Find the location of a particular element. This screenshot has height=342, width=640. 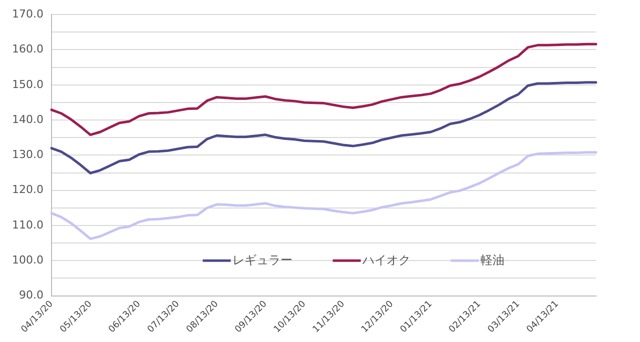

y-tick-label: 110.0 is located at coordinates (28, 225).